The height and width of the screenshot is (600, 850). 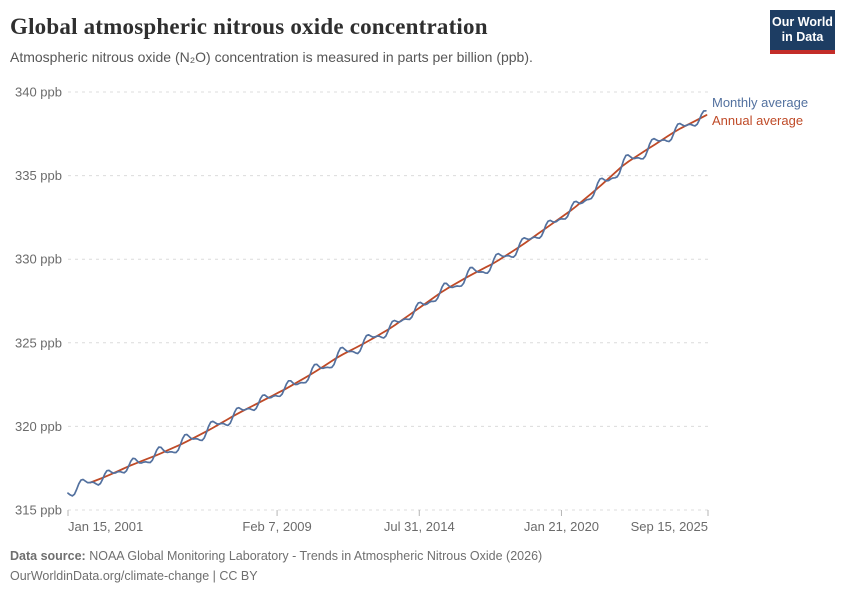 What do you see at coordinates (669, 526) in the screenshot?
I see `x-axis-label: Sep 15, 2025` at bounding box center [669, 526].